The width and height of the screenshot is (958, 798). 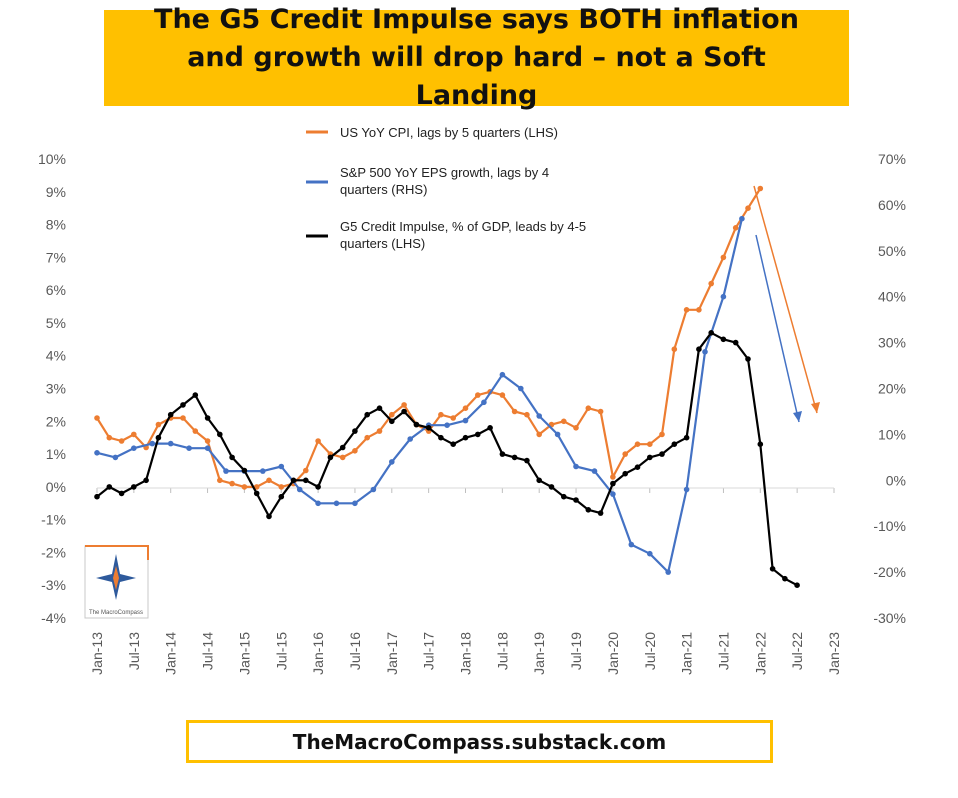 I want to click on x-axis-tick-label: Jul-19, so click(x=576, y=651).